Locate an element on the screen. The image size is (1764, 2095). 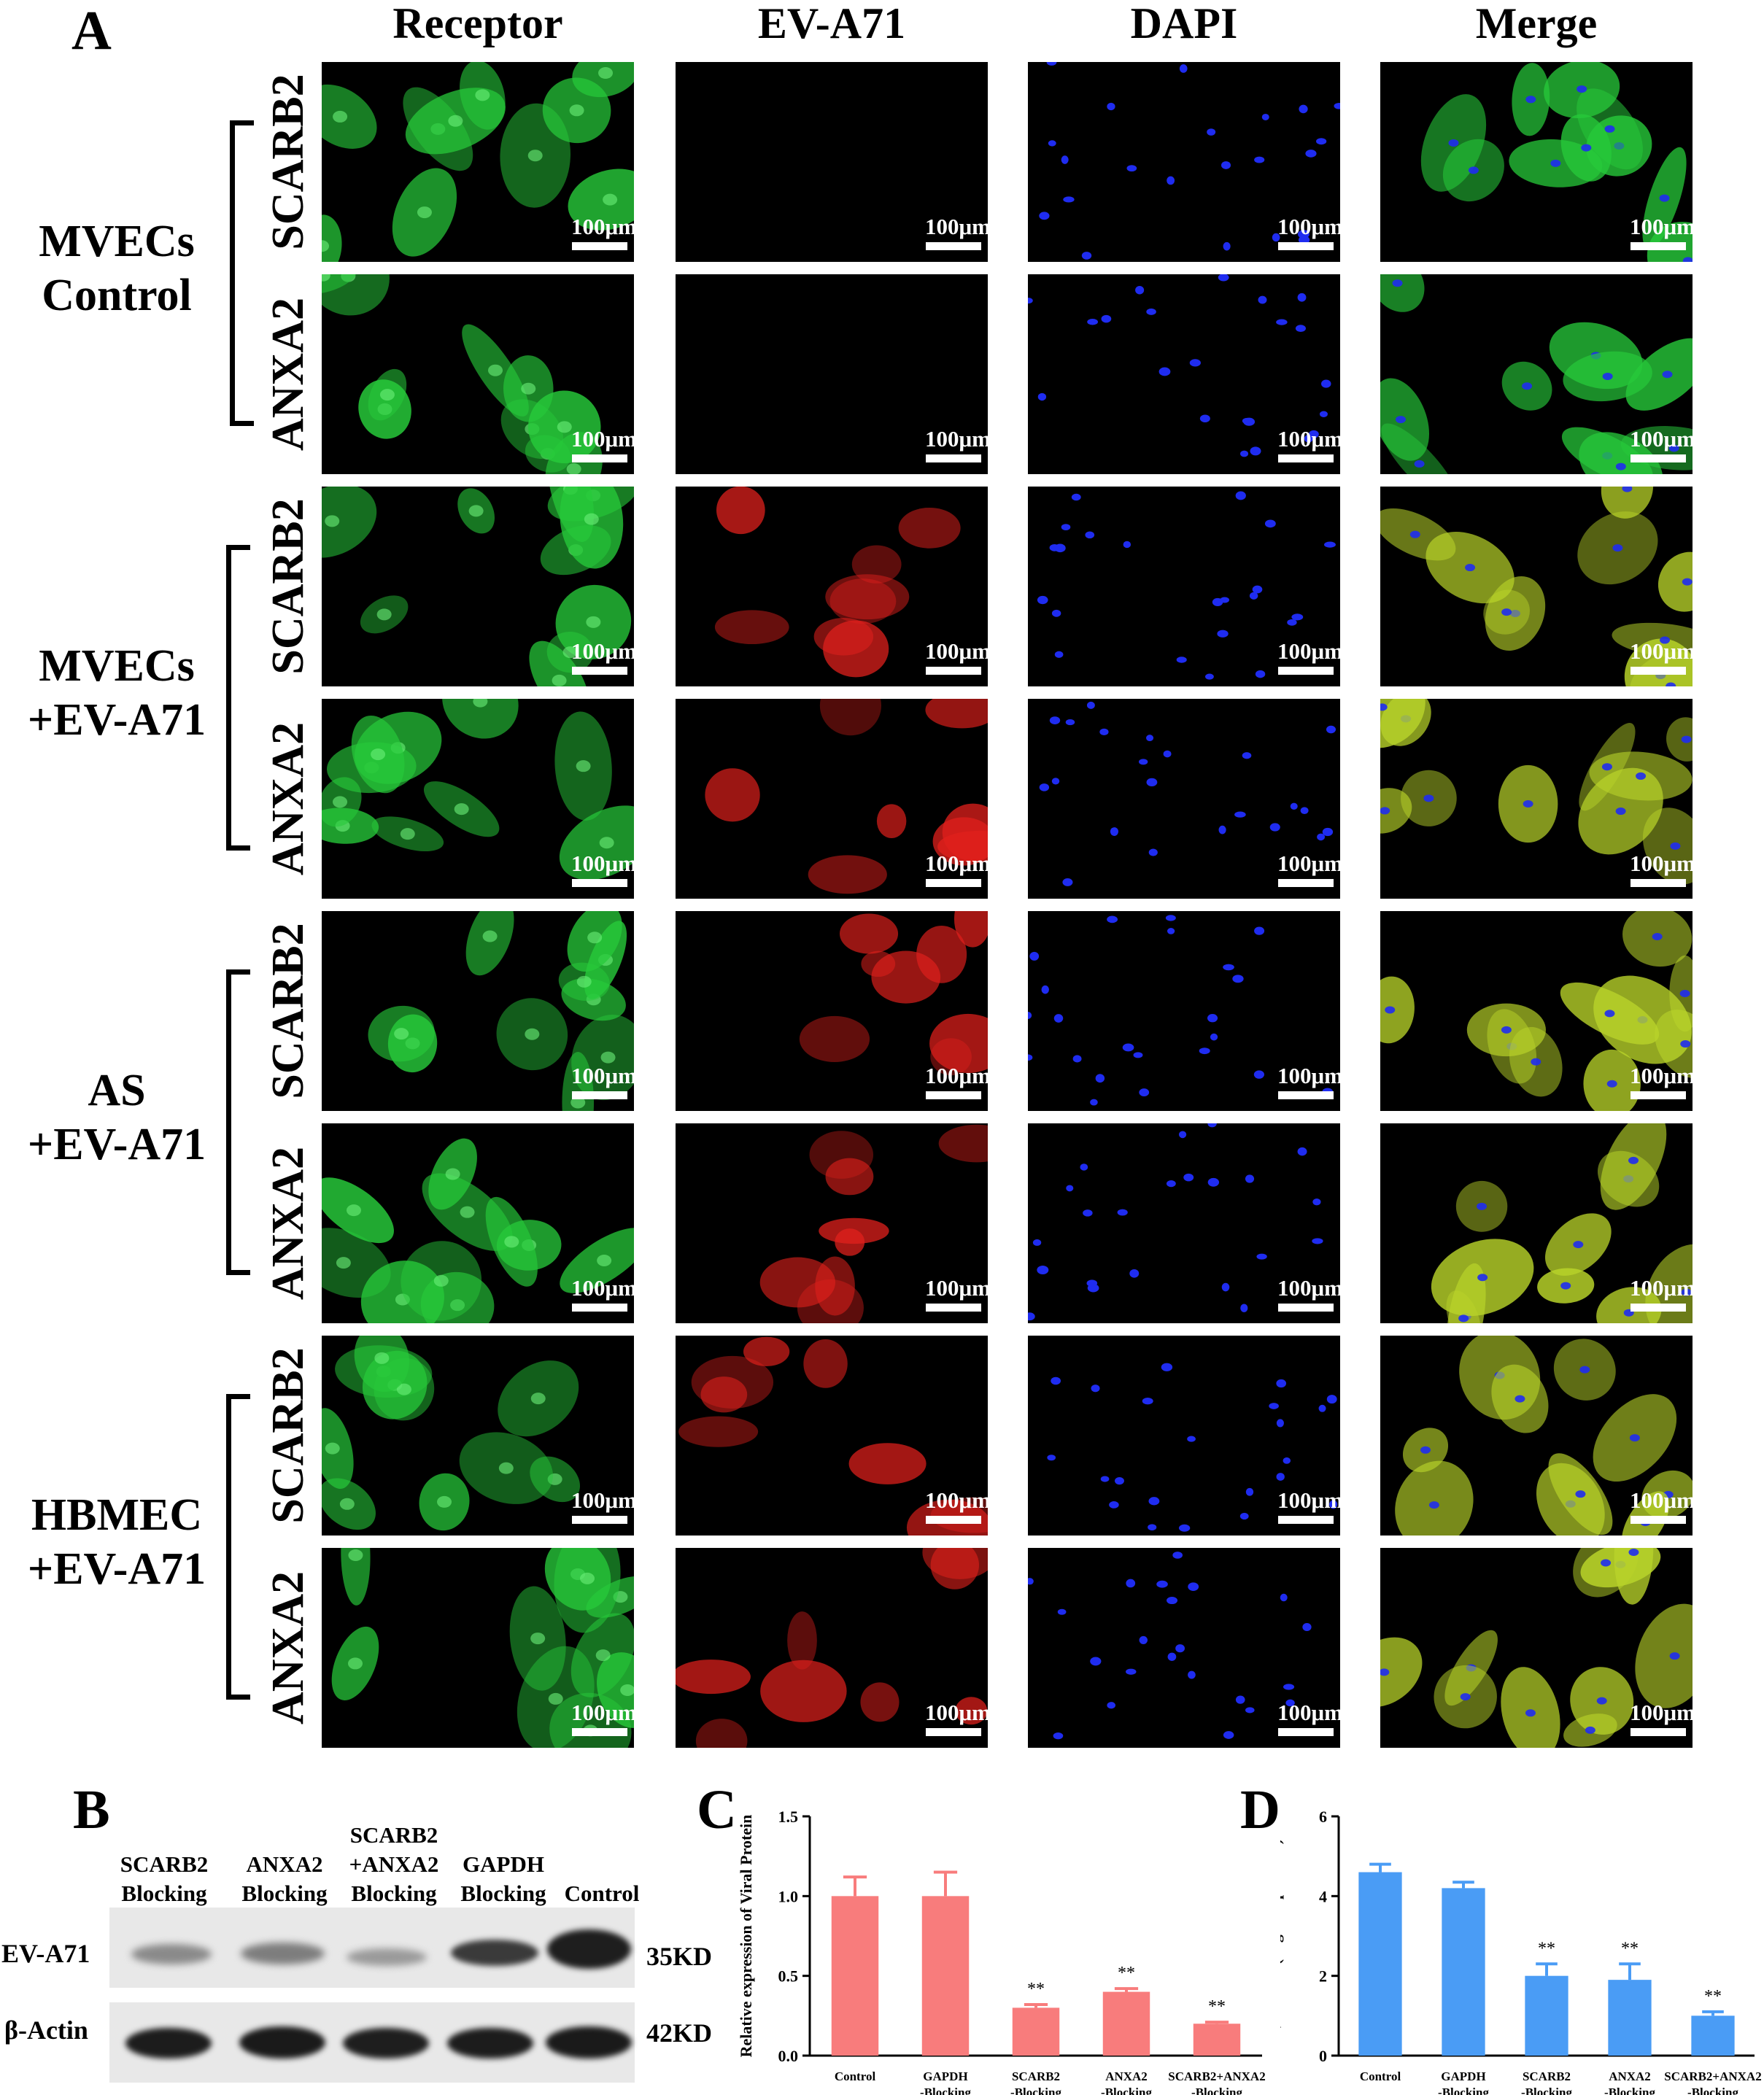
lane-label-scarb2-anxa2: SCARB2 +ANXA2 Blocking is located at coordinates (394, 1864).